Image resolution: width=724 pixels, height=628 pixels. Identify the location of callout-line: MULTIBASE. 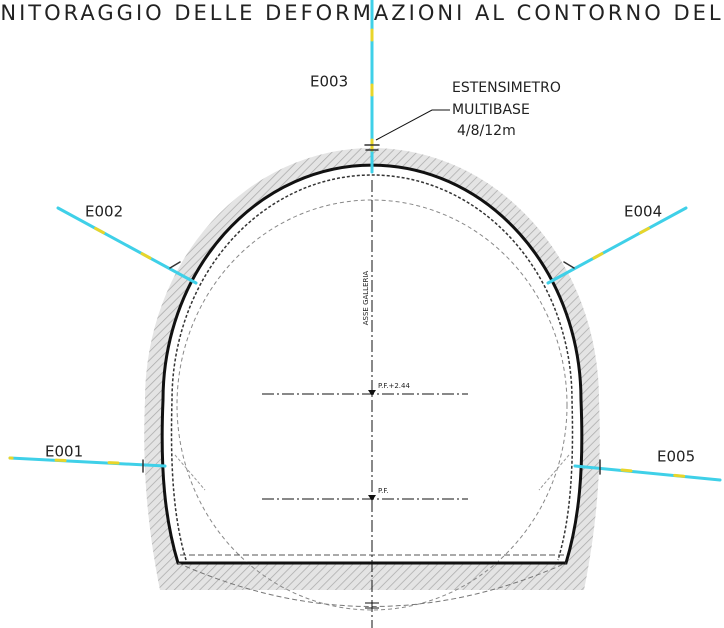
(491, 110).